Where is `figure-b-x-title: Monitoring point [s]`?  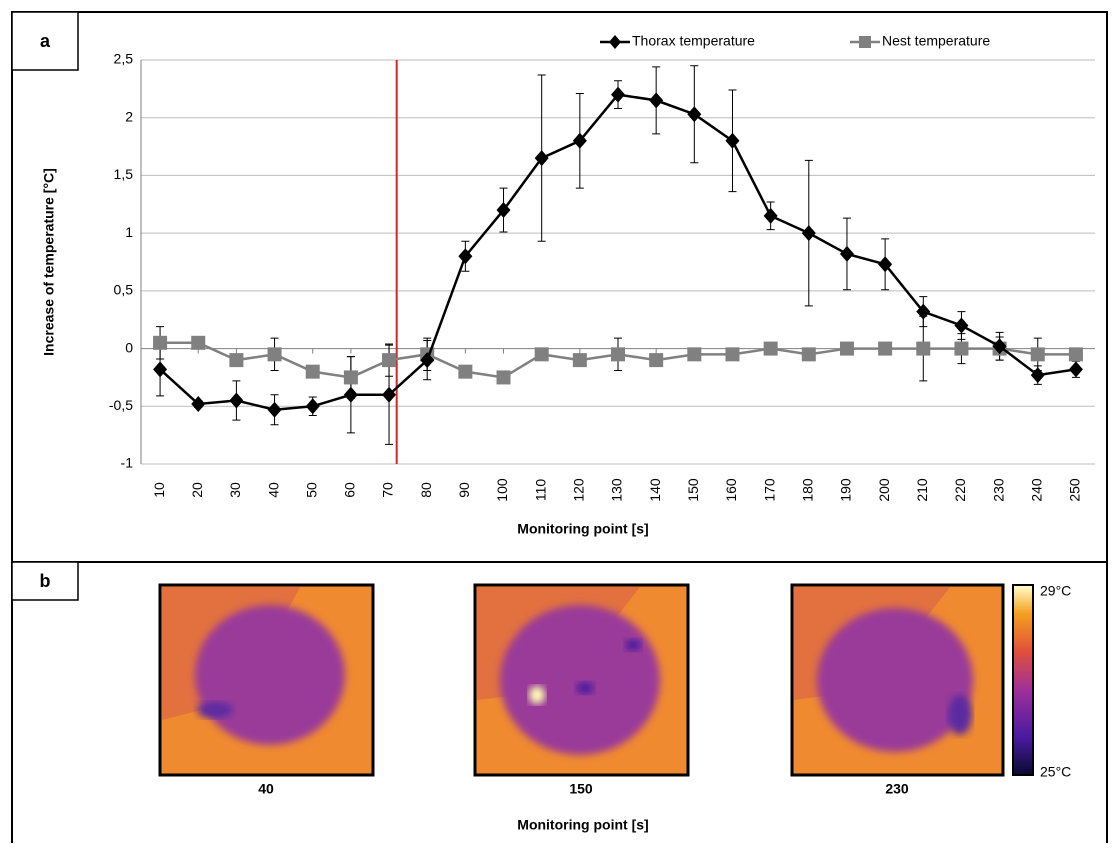 figure-b-x-title: Monitoring point [s] is located at coordinates (582, 825).